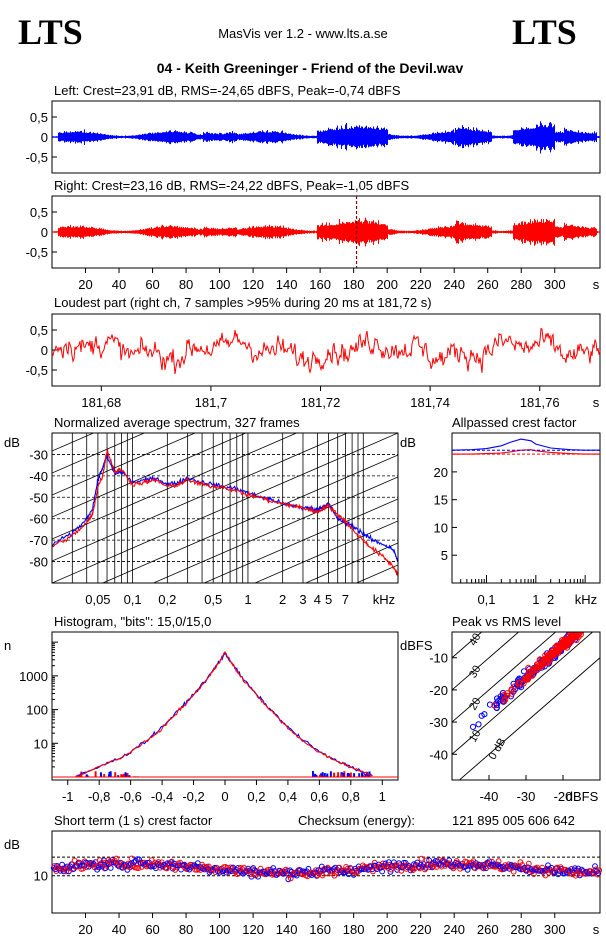 The height and width of the screenshot is (946, 606). What do you see at coordinates (454, 284) in the screenshot?
I see `right-xtick-label: 240` at bounding box center [454, 284].